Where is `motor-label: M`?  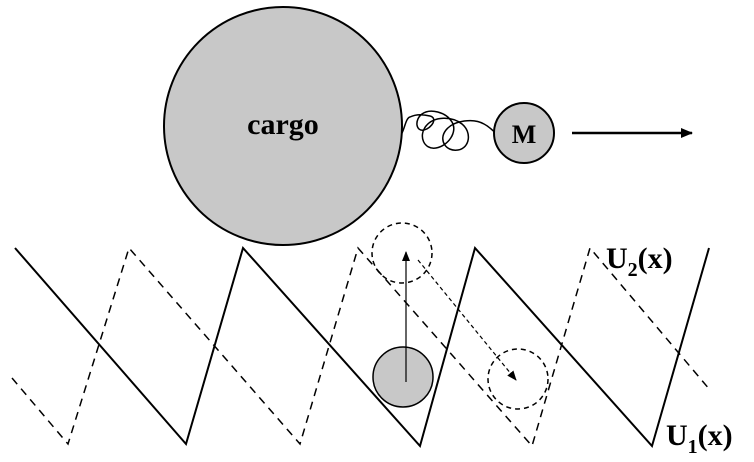
motor-label: M is located at coordinates (524, 134).